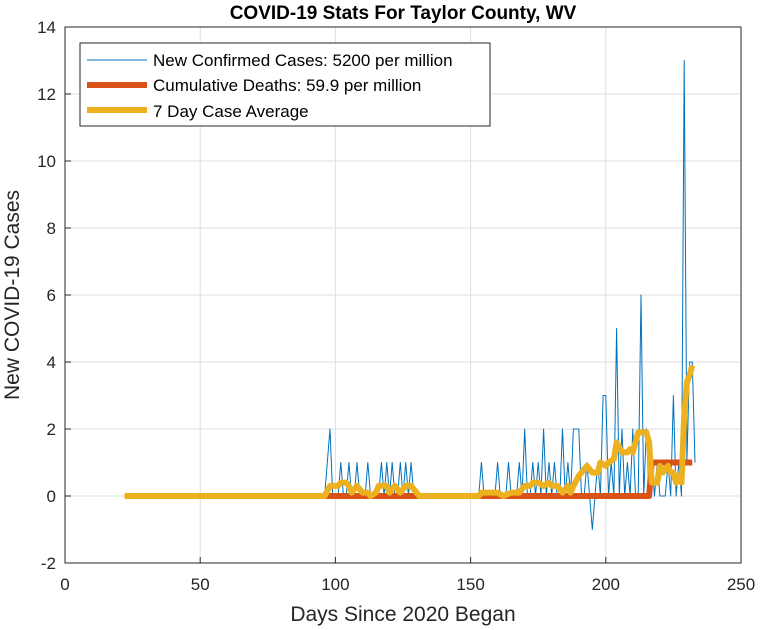 This screenshot has width=761, height=630. I want to click on y-axis-label: New COVID-19 Cases, so click(12, 295).